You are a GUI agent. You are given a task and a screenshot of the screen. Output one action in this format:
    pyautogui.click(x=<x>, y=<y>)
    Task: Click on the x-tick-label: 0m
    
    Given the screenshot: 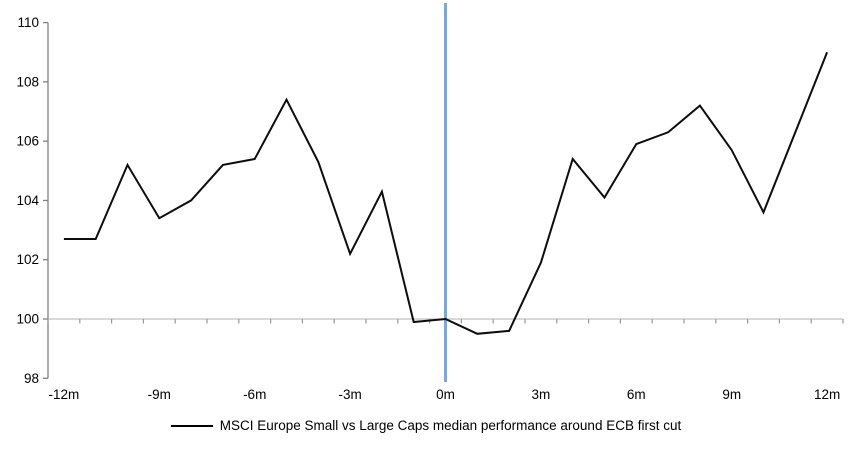 What is the action you would take?
    pyautogui.click(x=445, y=394)
    